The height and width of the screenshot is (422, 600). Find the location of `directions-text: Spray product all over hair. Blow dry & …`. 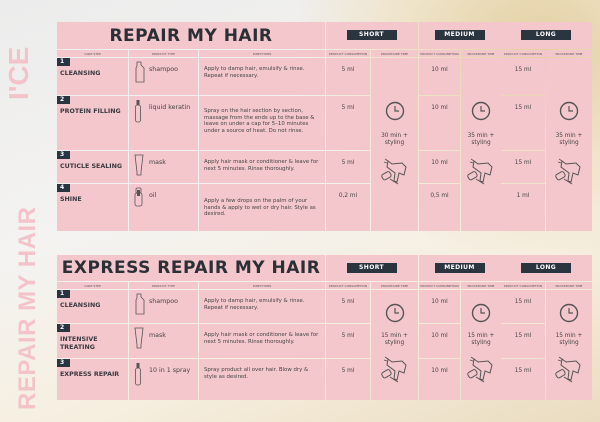

directions-text: Spray product all over hair. Blow dry & … is located at coordinates (256, 373).